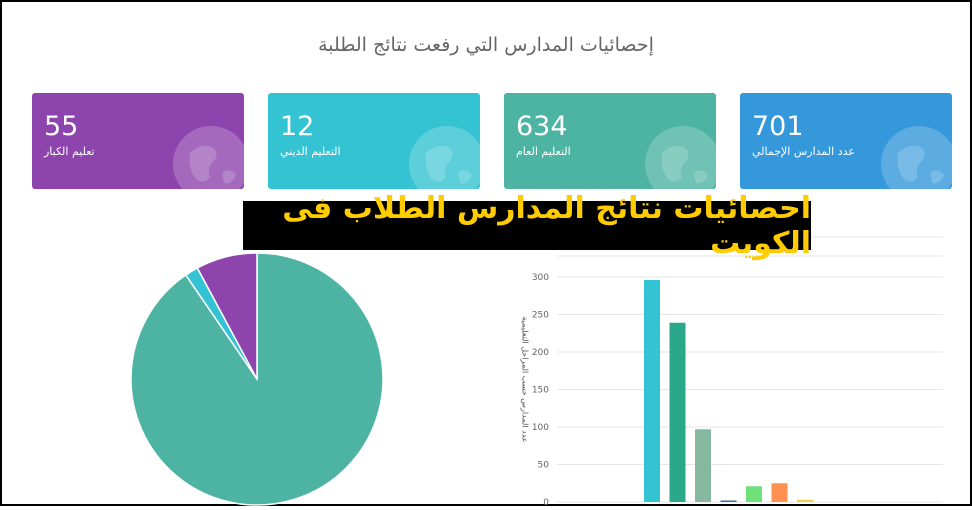 The image size is (972, 510). I want to click on card-adult-education: 55 تعليم الكبار, so click(138, 141).